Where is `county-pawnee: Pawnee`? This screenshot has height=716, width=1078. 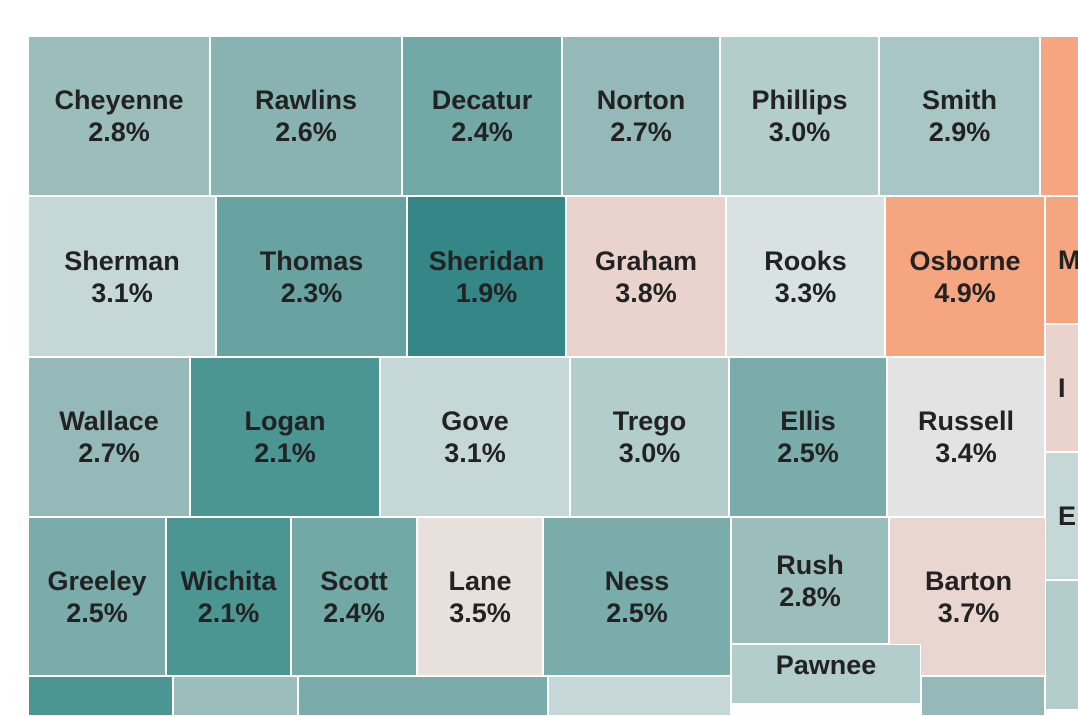
county-pawnee: Pawnee is located at coordinates (826, 674).